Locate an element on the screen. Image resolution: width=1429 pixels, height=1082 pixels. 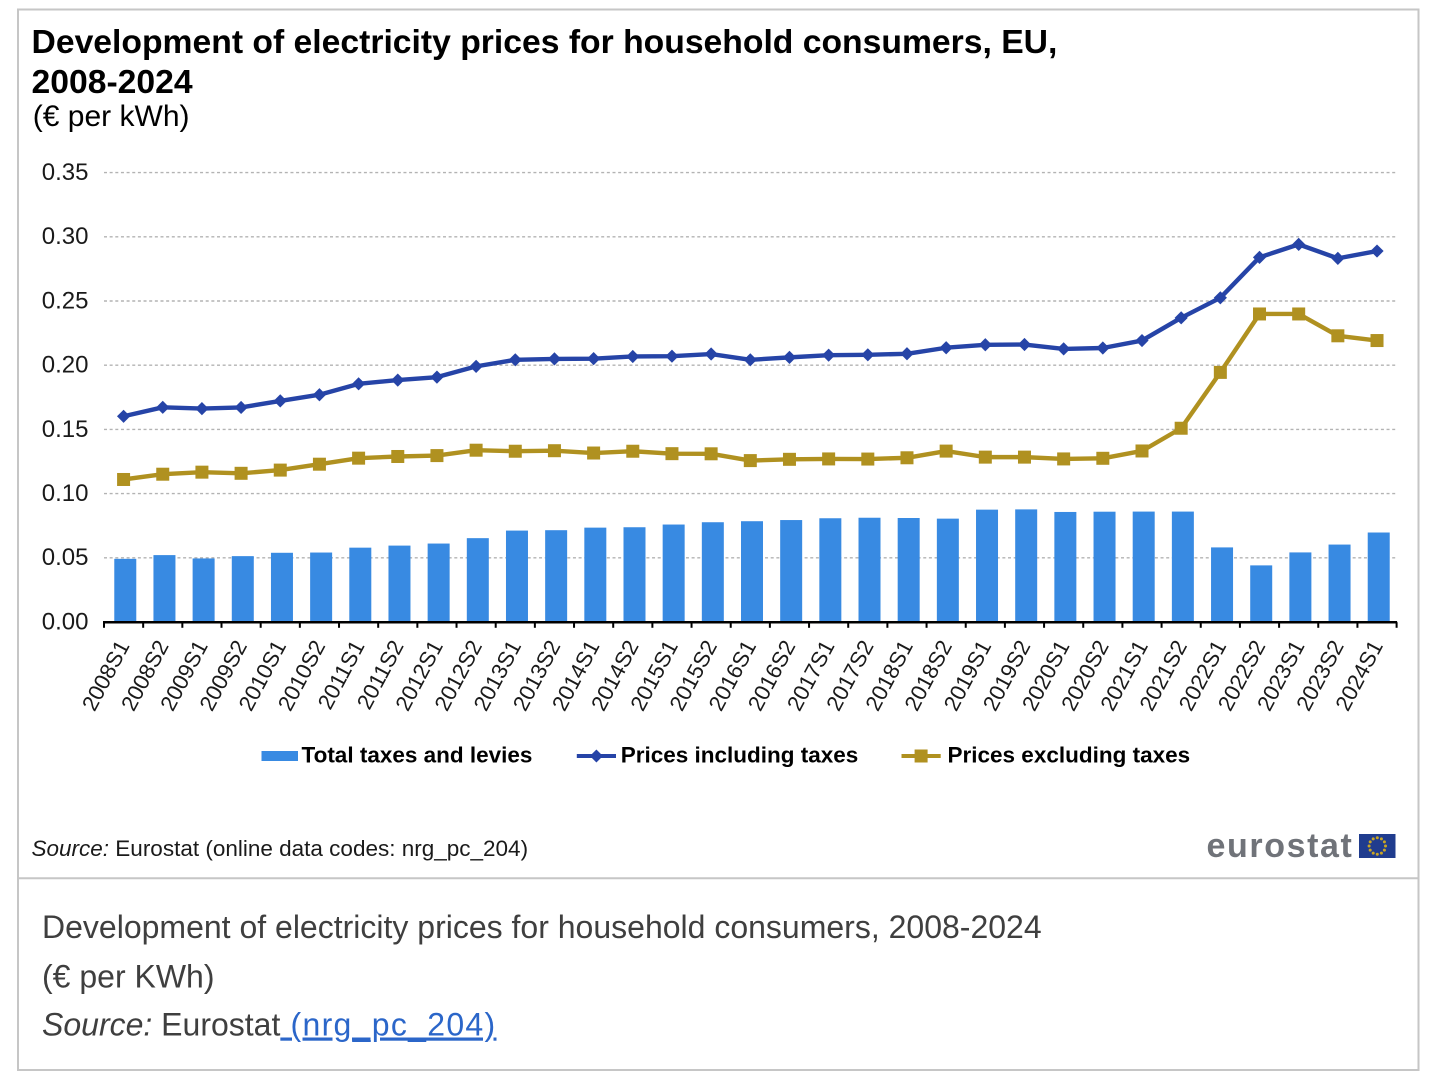
svg-text: 0.35 is located at coordinates (65, 172).